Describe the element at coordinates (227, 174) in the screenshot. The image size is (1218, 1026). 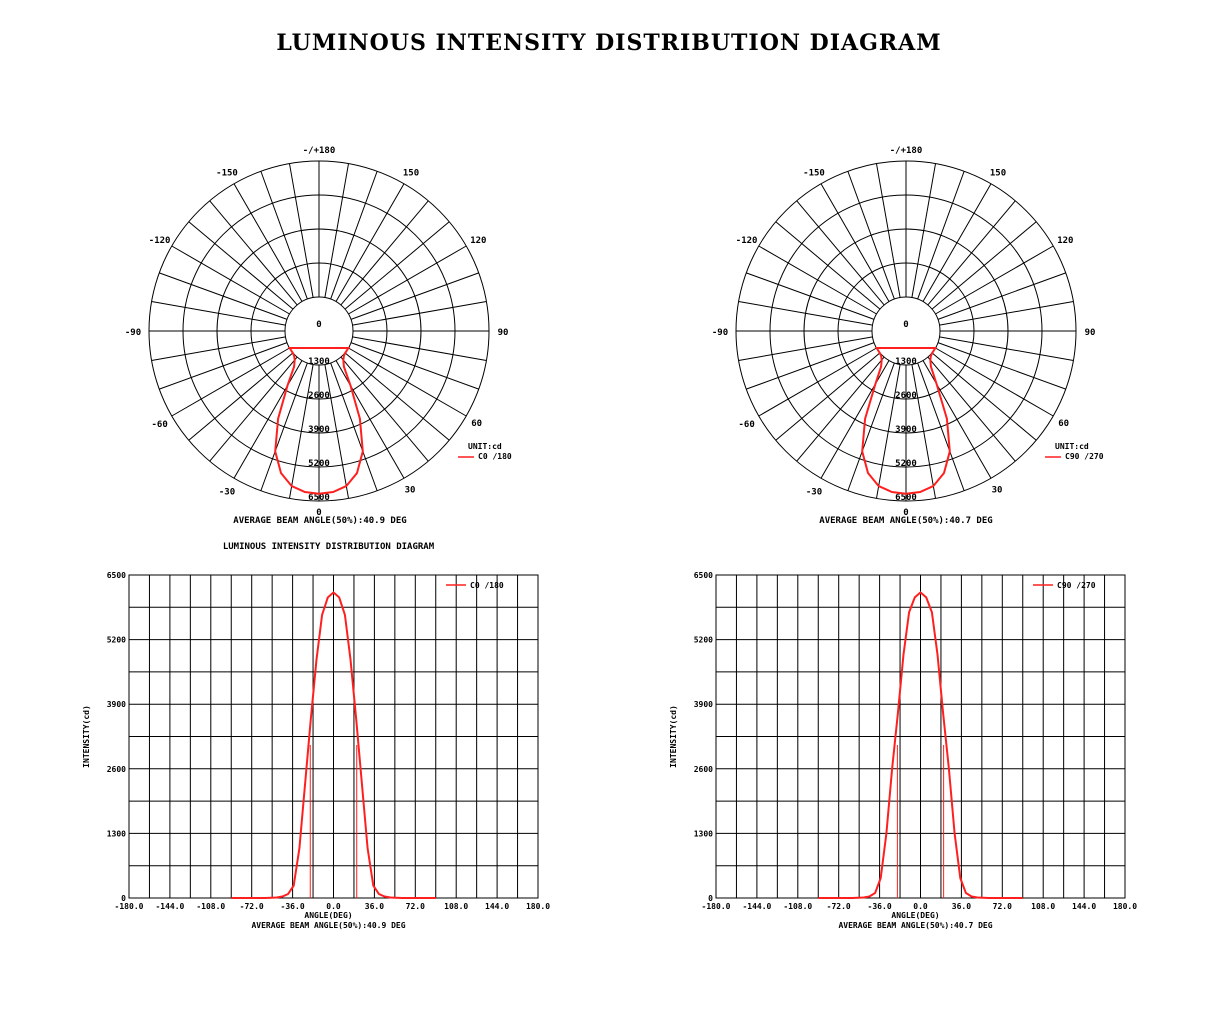
I see `angle-label: -150` at that location.